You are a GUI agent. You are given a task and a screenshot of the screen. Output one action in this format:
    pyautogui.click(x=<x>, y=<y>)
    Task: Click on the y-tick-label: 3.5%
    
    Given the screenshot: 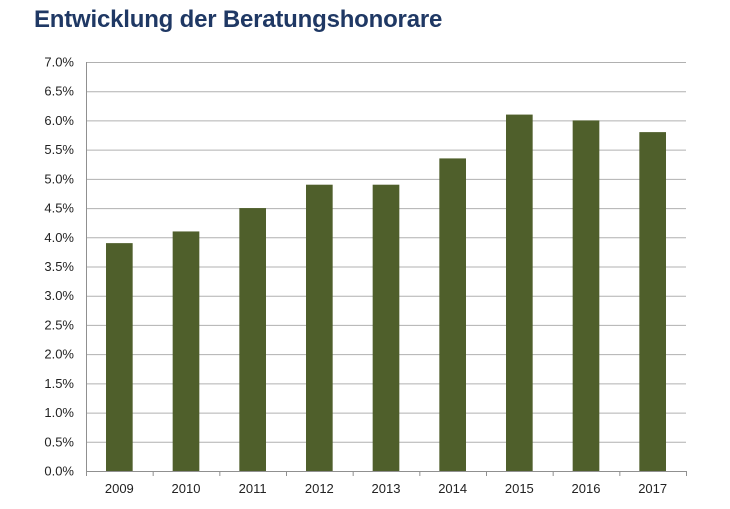 What is the action you would take?
    pyautogui.click(x=59, y=266)
    